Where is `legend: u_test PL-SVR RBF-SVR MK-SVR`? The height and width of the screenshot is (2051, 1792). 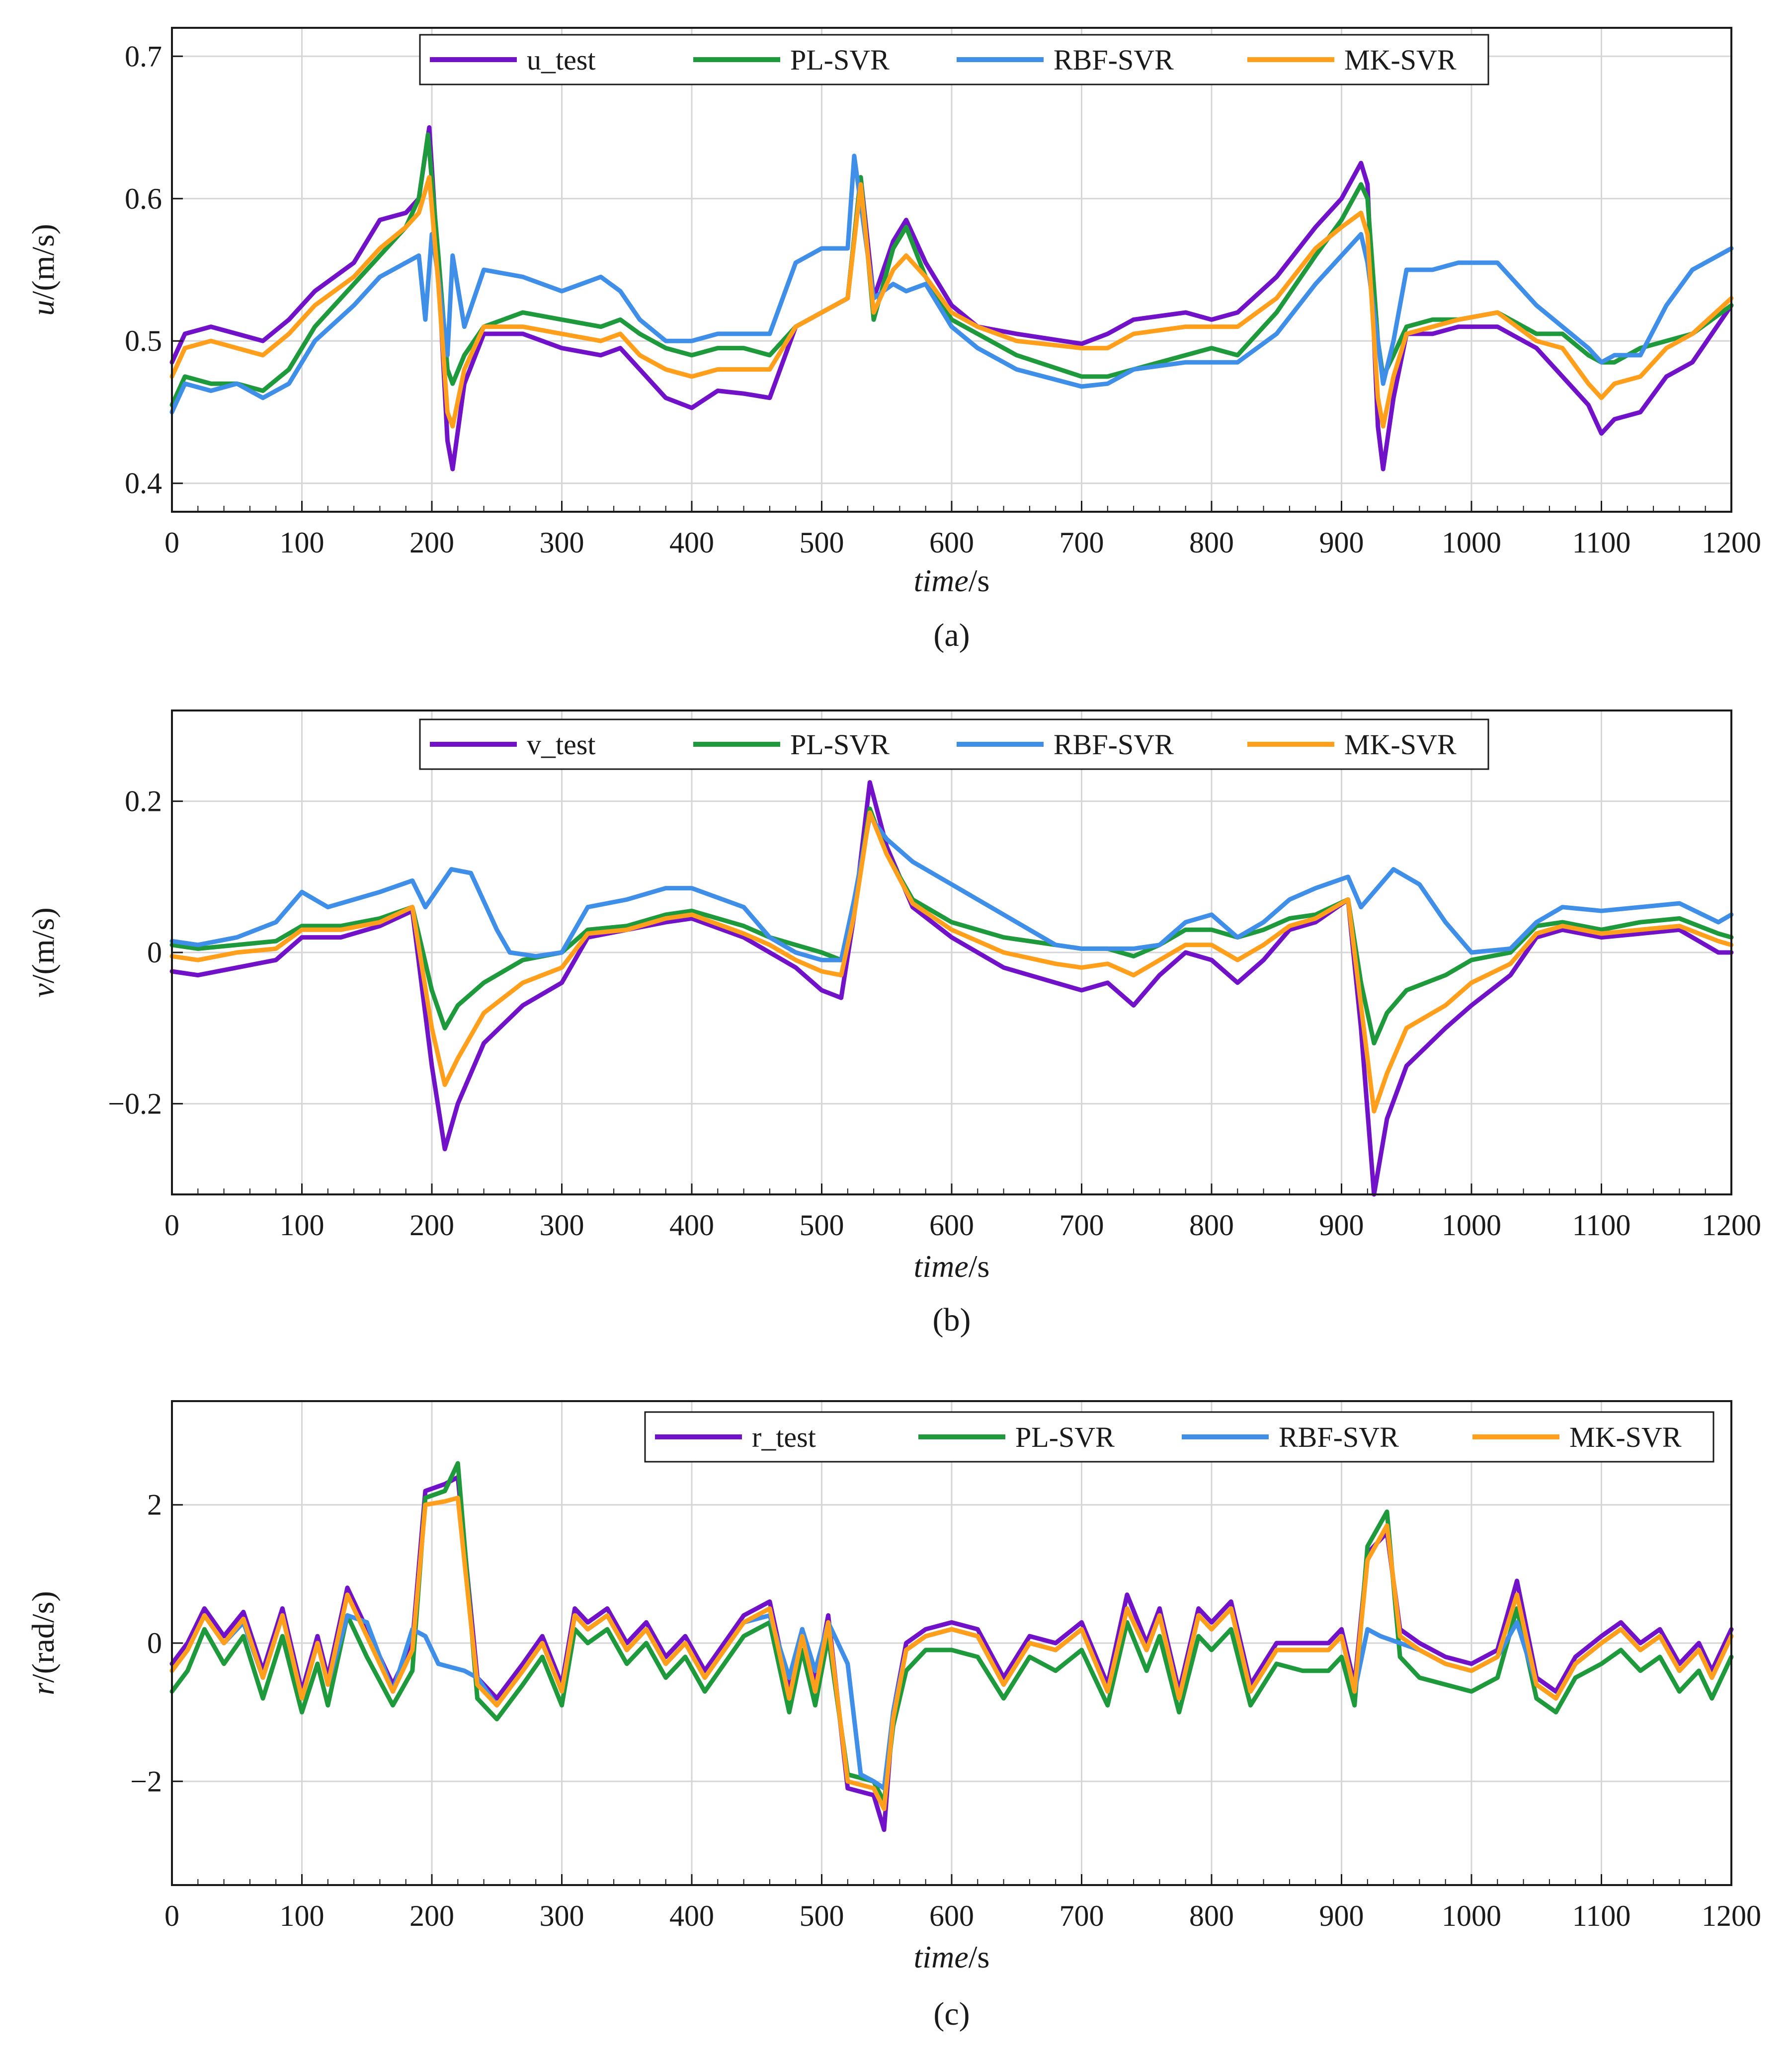 legend: u_test PL-SVR RBF-SVR MK-SVR is located at coordinates (954, 59).